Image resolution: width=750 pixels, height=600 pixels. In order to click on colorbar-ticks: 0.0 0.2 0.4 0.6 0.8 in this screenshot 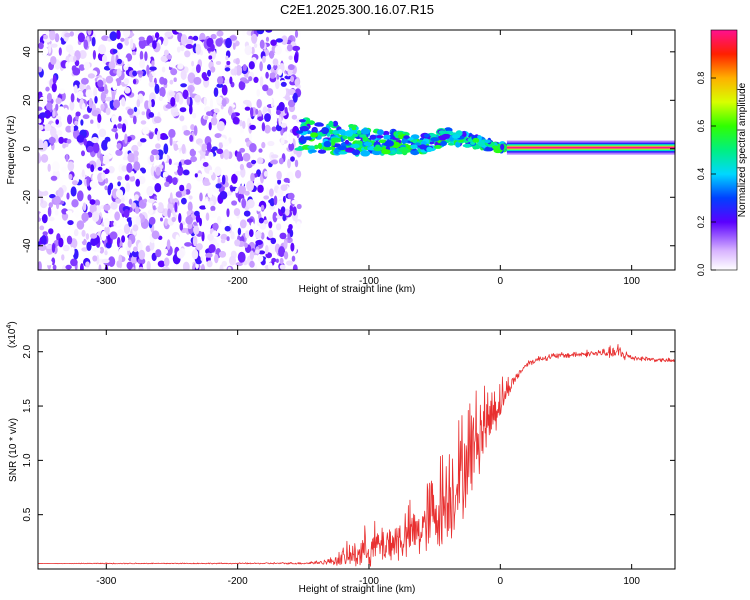, I will do `click(706, 174)`.